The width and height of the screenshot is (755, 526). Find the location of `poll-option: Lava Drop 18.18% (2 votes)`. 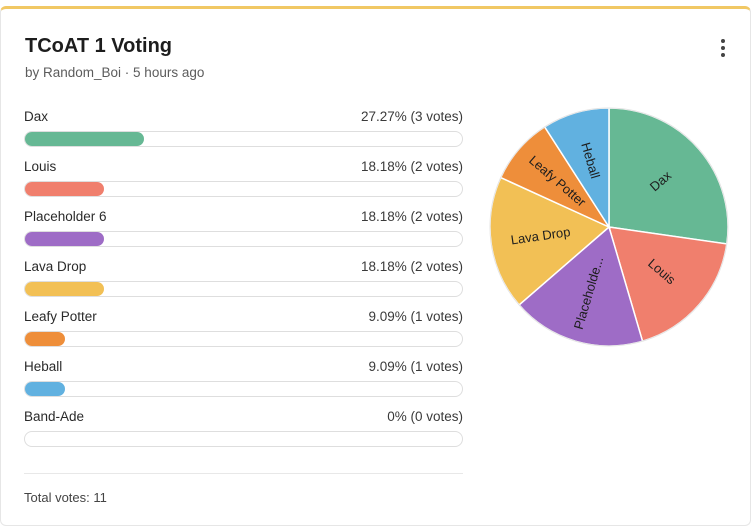

poll-option: Lava Drop 18.18% (2 votes) is located at coordinates (243, 279).